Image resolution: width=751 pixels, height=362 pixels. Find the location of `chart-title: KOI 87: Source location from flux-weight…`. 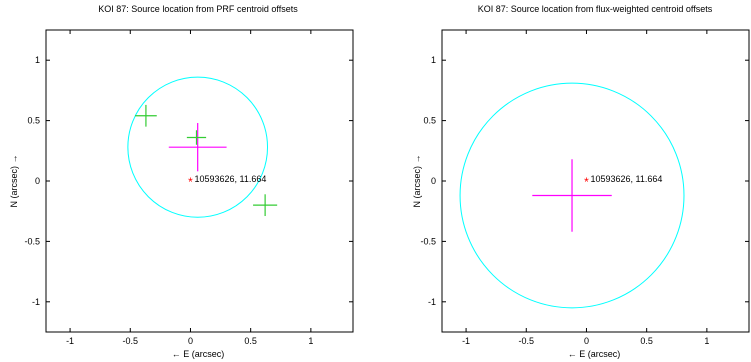

chart-title: KOI 87: Source location from flux-weight… is located at coordinates (595, 9).